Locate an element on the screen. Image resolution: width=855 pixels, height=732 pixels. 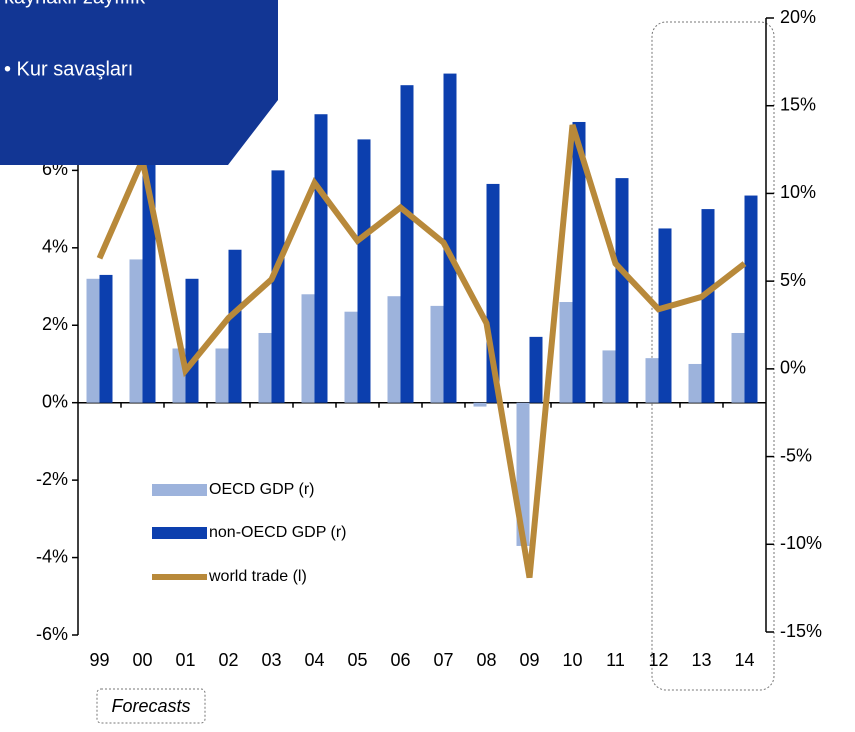
y2-tick-label: 5% is located at coordinates (793, 280).